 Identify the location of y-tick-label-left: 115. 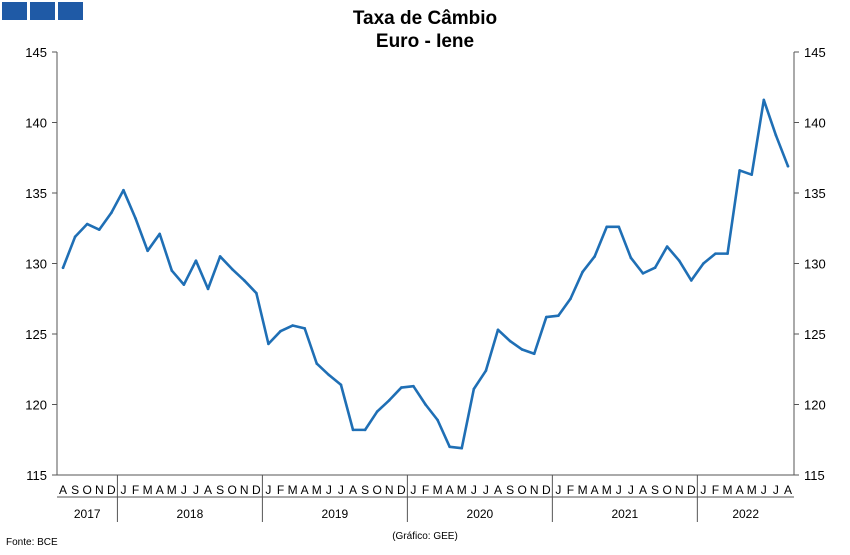
(36, 475).